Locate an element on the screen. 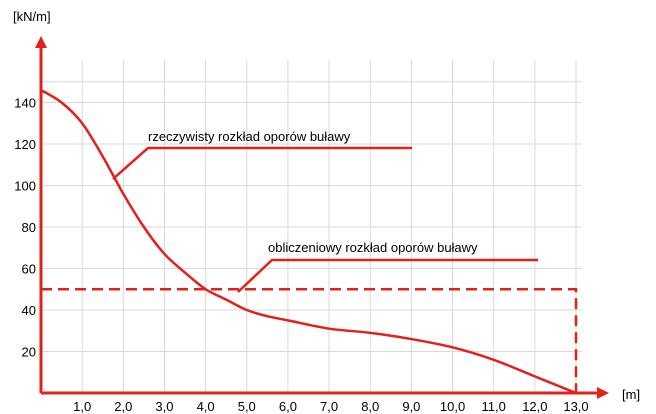 The height and width of the screenshot is (414, 656). x-tick-label: 11,0 is located at coordinates (494, 406).